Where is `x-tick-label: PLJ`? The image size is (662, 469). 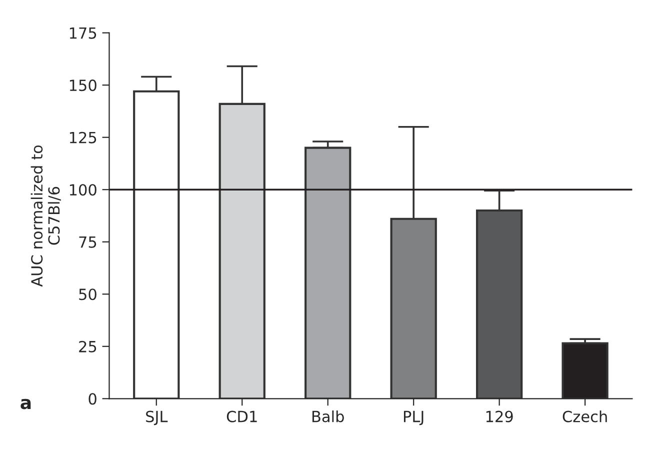
x-tick-label: PLJ is located at coordinates (414, 418).